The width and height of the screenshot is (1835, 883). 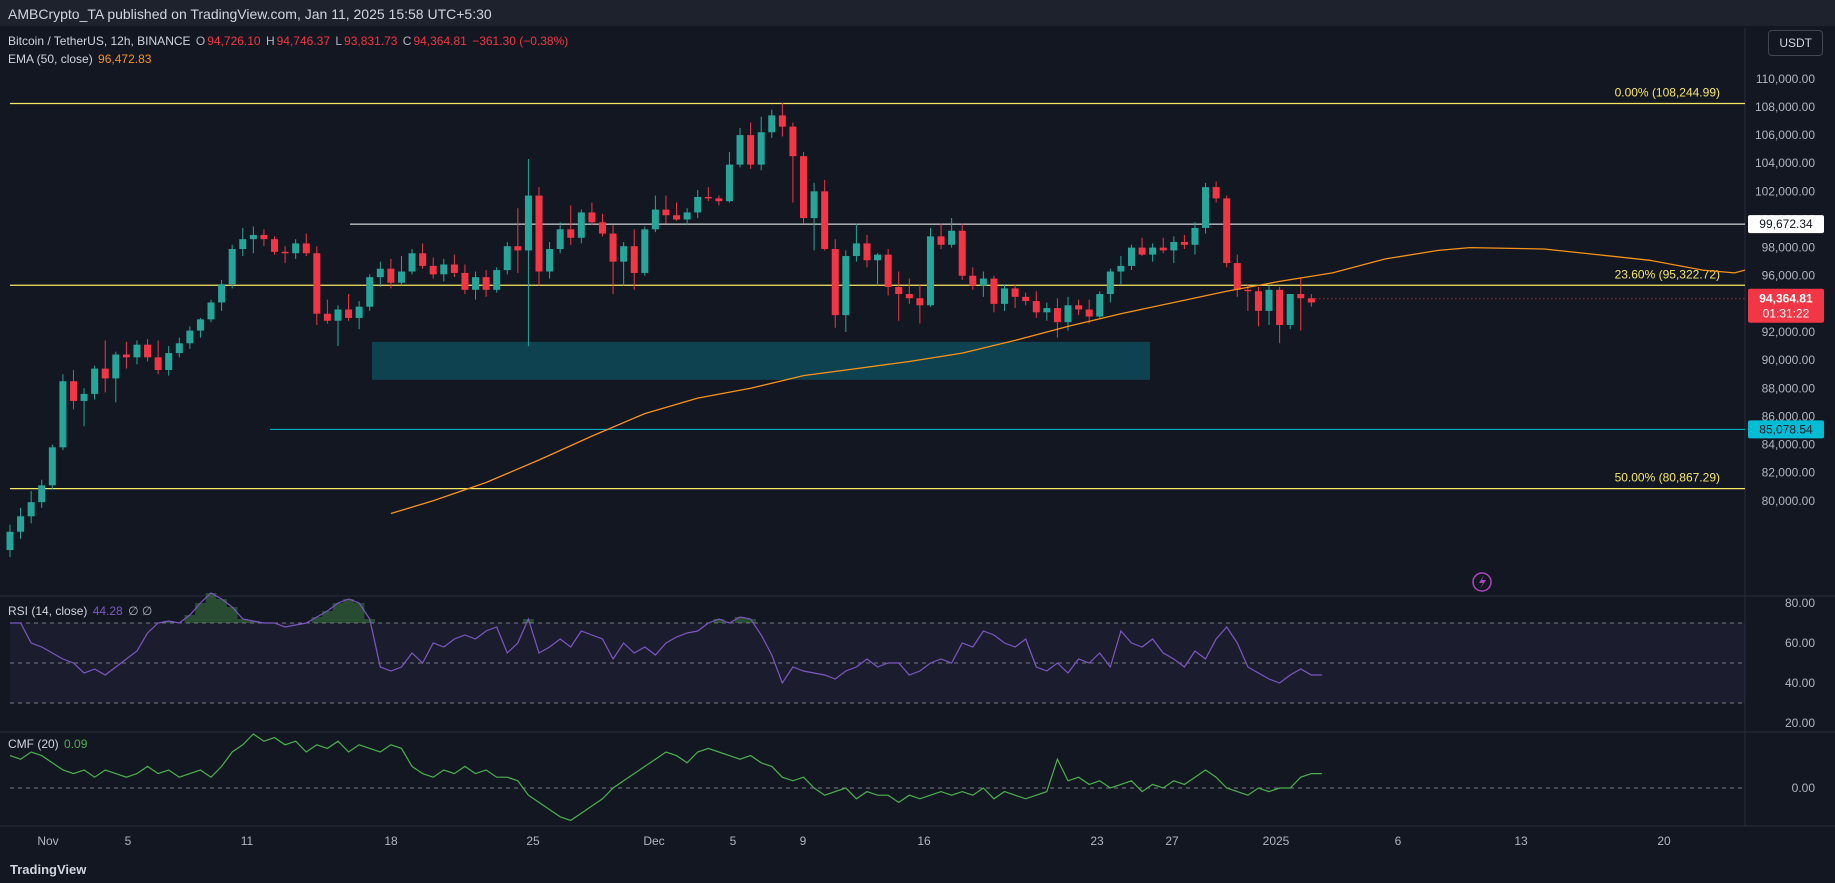 I want to click on fib-level-label: 50.00% (80,867.29), so click(x=1667, y=478).